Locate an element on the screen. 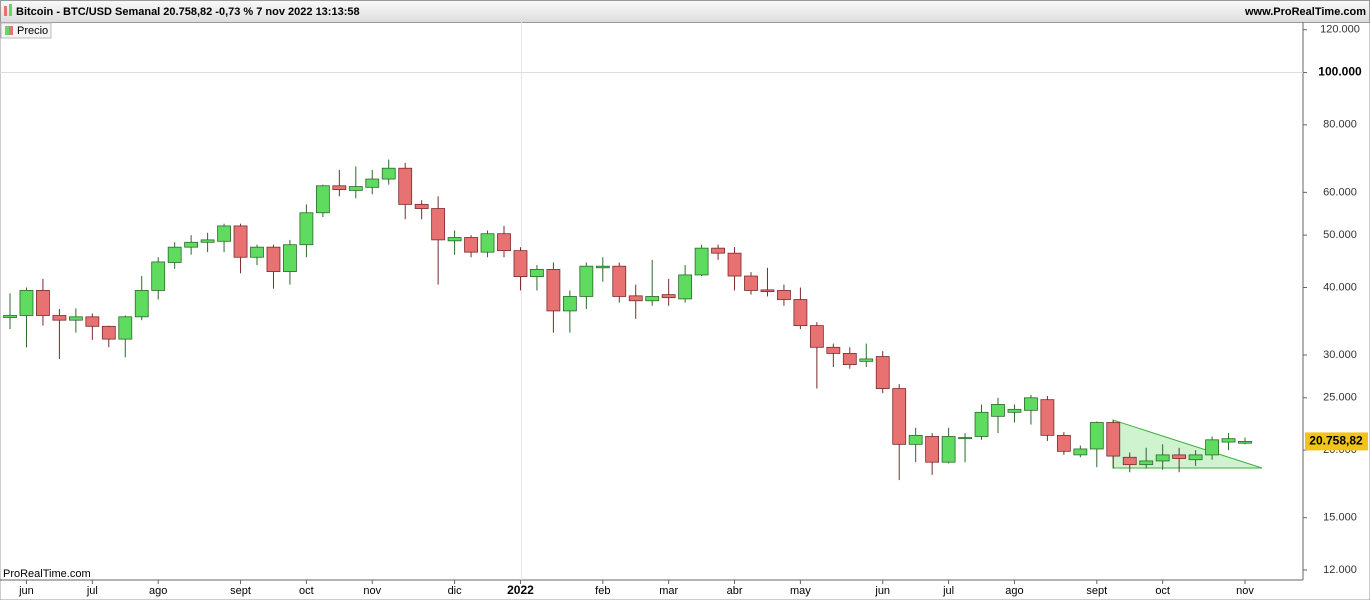  legend-box is located at coordinates (26, 30).